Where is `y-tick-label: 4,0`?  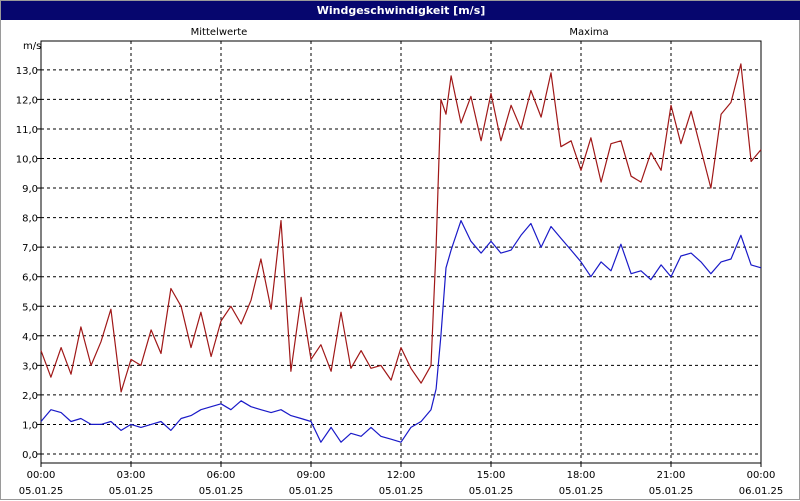
y-tick-label: 4,0 is located at coordinates (30, 337).